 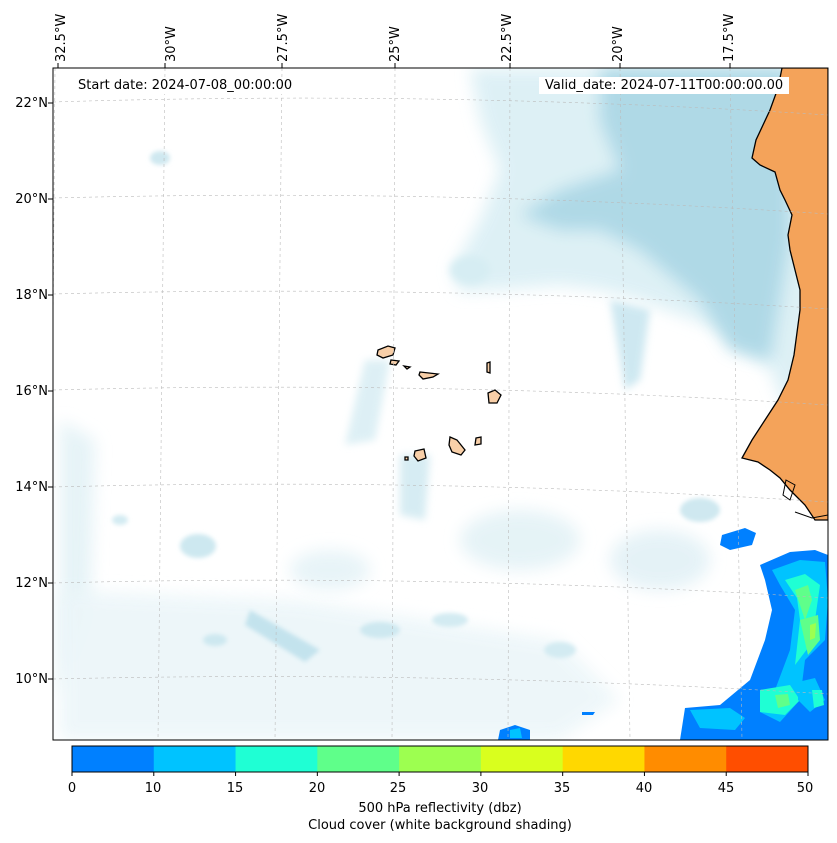 I want to click on colorbar-tick-label: 40, so click(x=644, y=788).